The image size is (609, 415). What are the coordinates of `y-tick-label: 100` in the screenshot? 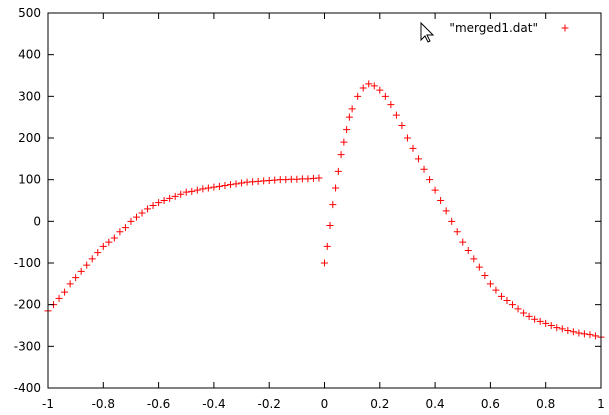 It's located at (29, 180).